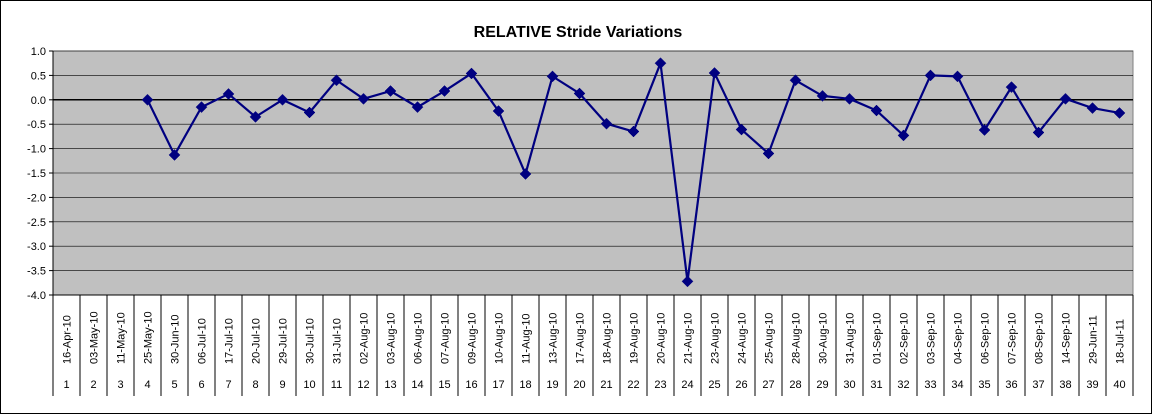  What do you see at coordinates (471, 385) in the screenshot?
I see `x-tick-label: 16` at bounding box center [471, 385].